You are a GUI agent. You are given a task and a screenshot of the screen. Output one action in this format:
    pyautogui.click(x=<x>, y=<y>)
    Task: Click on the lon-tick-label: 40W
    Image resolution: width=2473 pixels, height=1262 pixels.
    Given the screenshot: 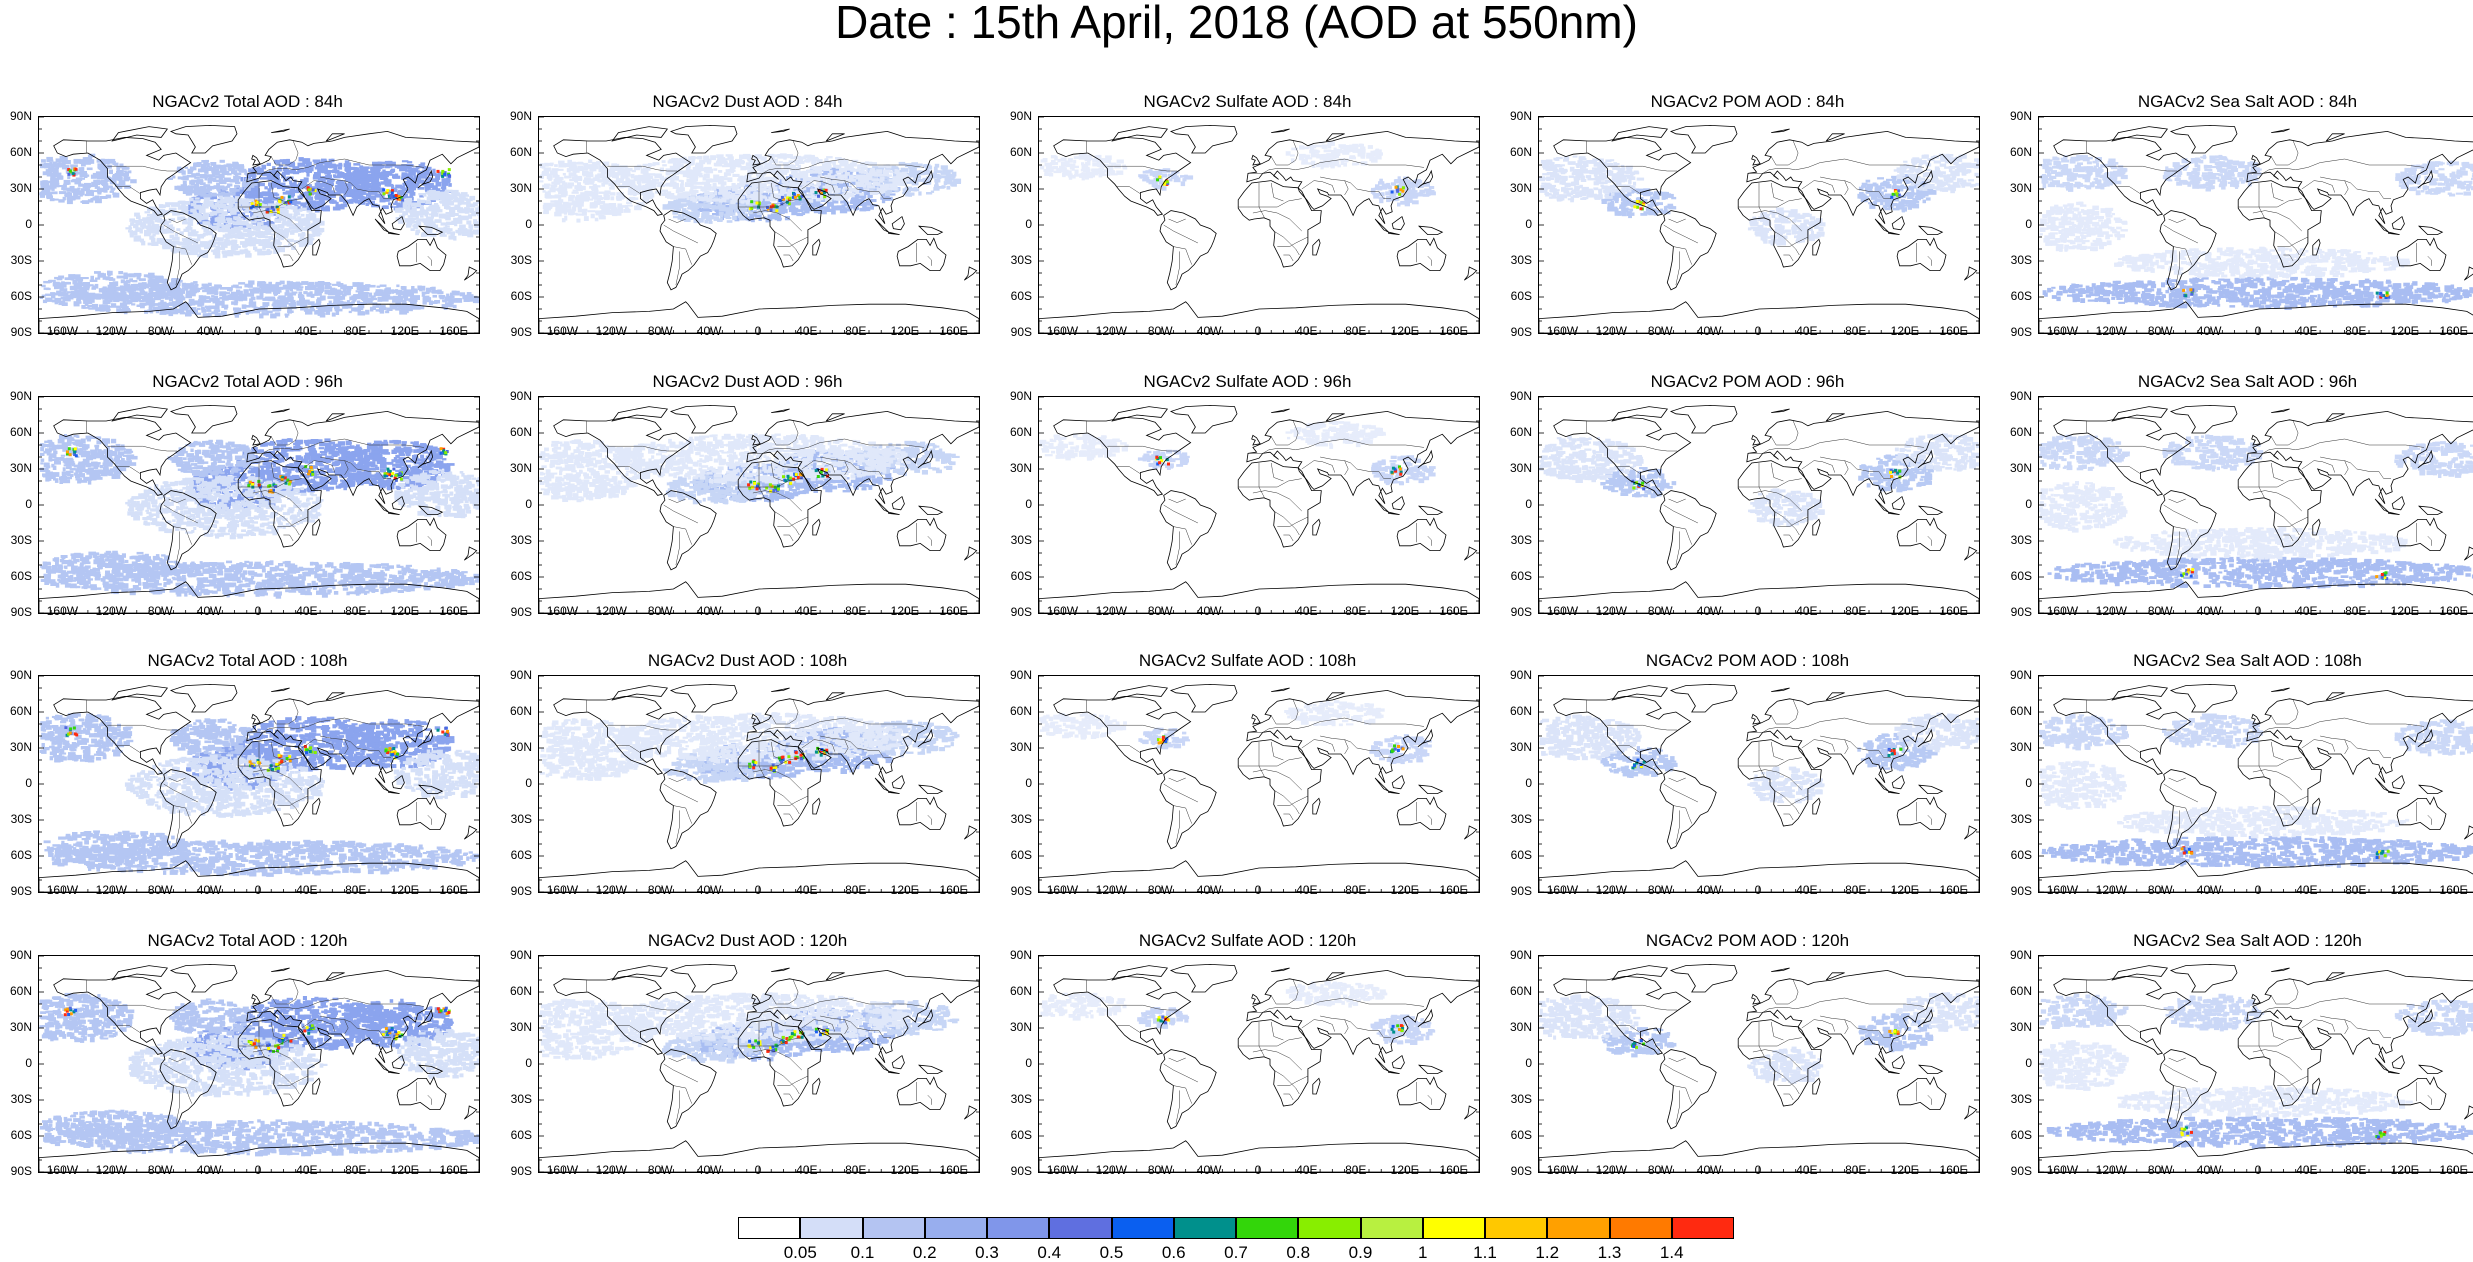 What is the action you would take?
    pyautogui.click(x=209, y=331)
    